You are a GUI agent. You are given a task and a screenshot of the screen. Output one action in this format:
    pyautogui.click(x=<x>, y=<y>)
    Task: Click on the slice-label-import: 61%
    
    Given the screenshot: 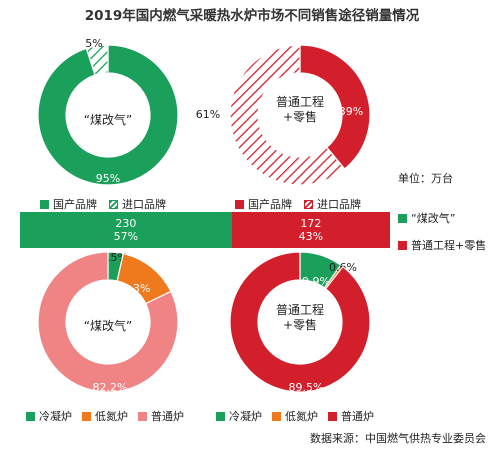 What is the action you would take?
    pyautogui.click(x=208, y=114)
    